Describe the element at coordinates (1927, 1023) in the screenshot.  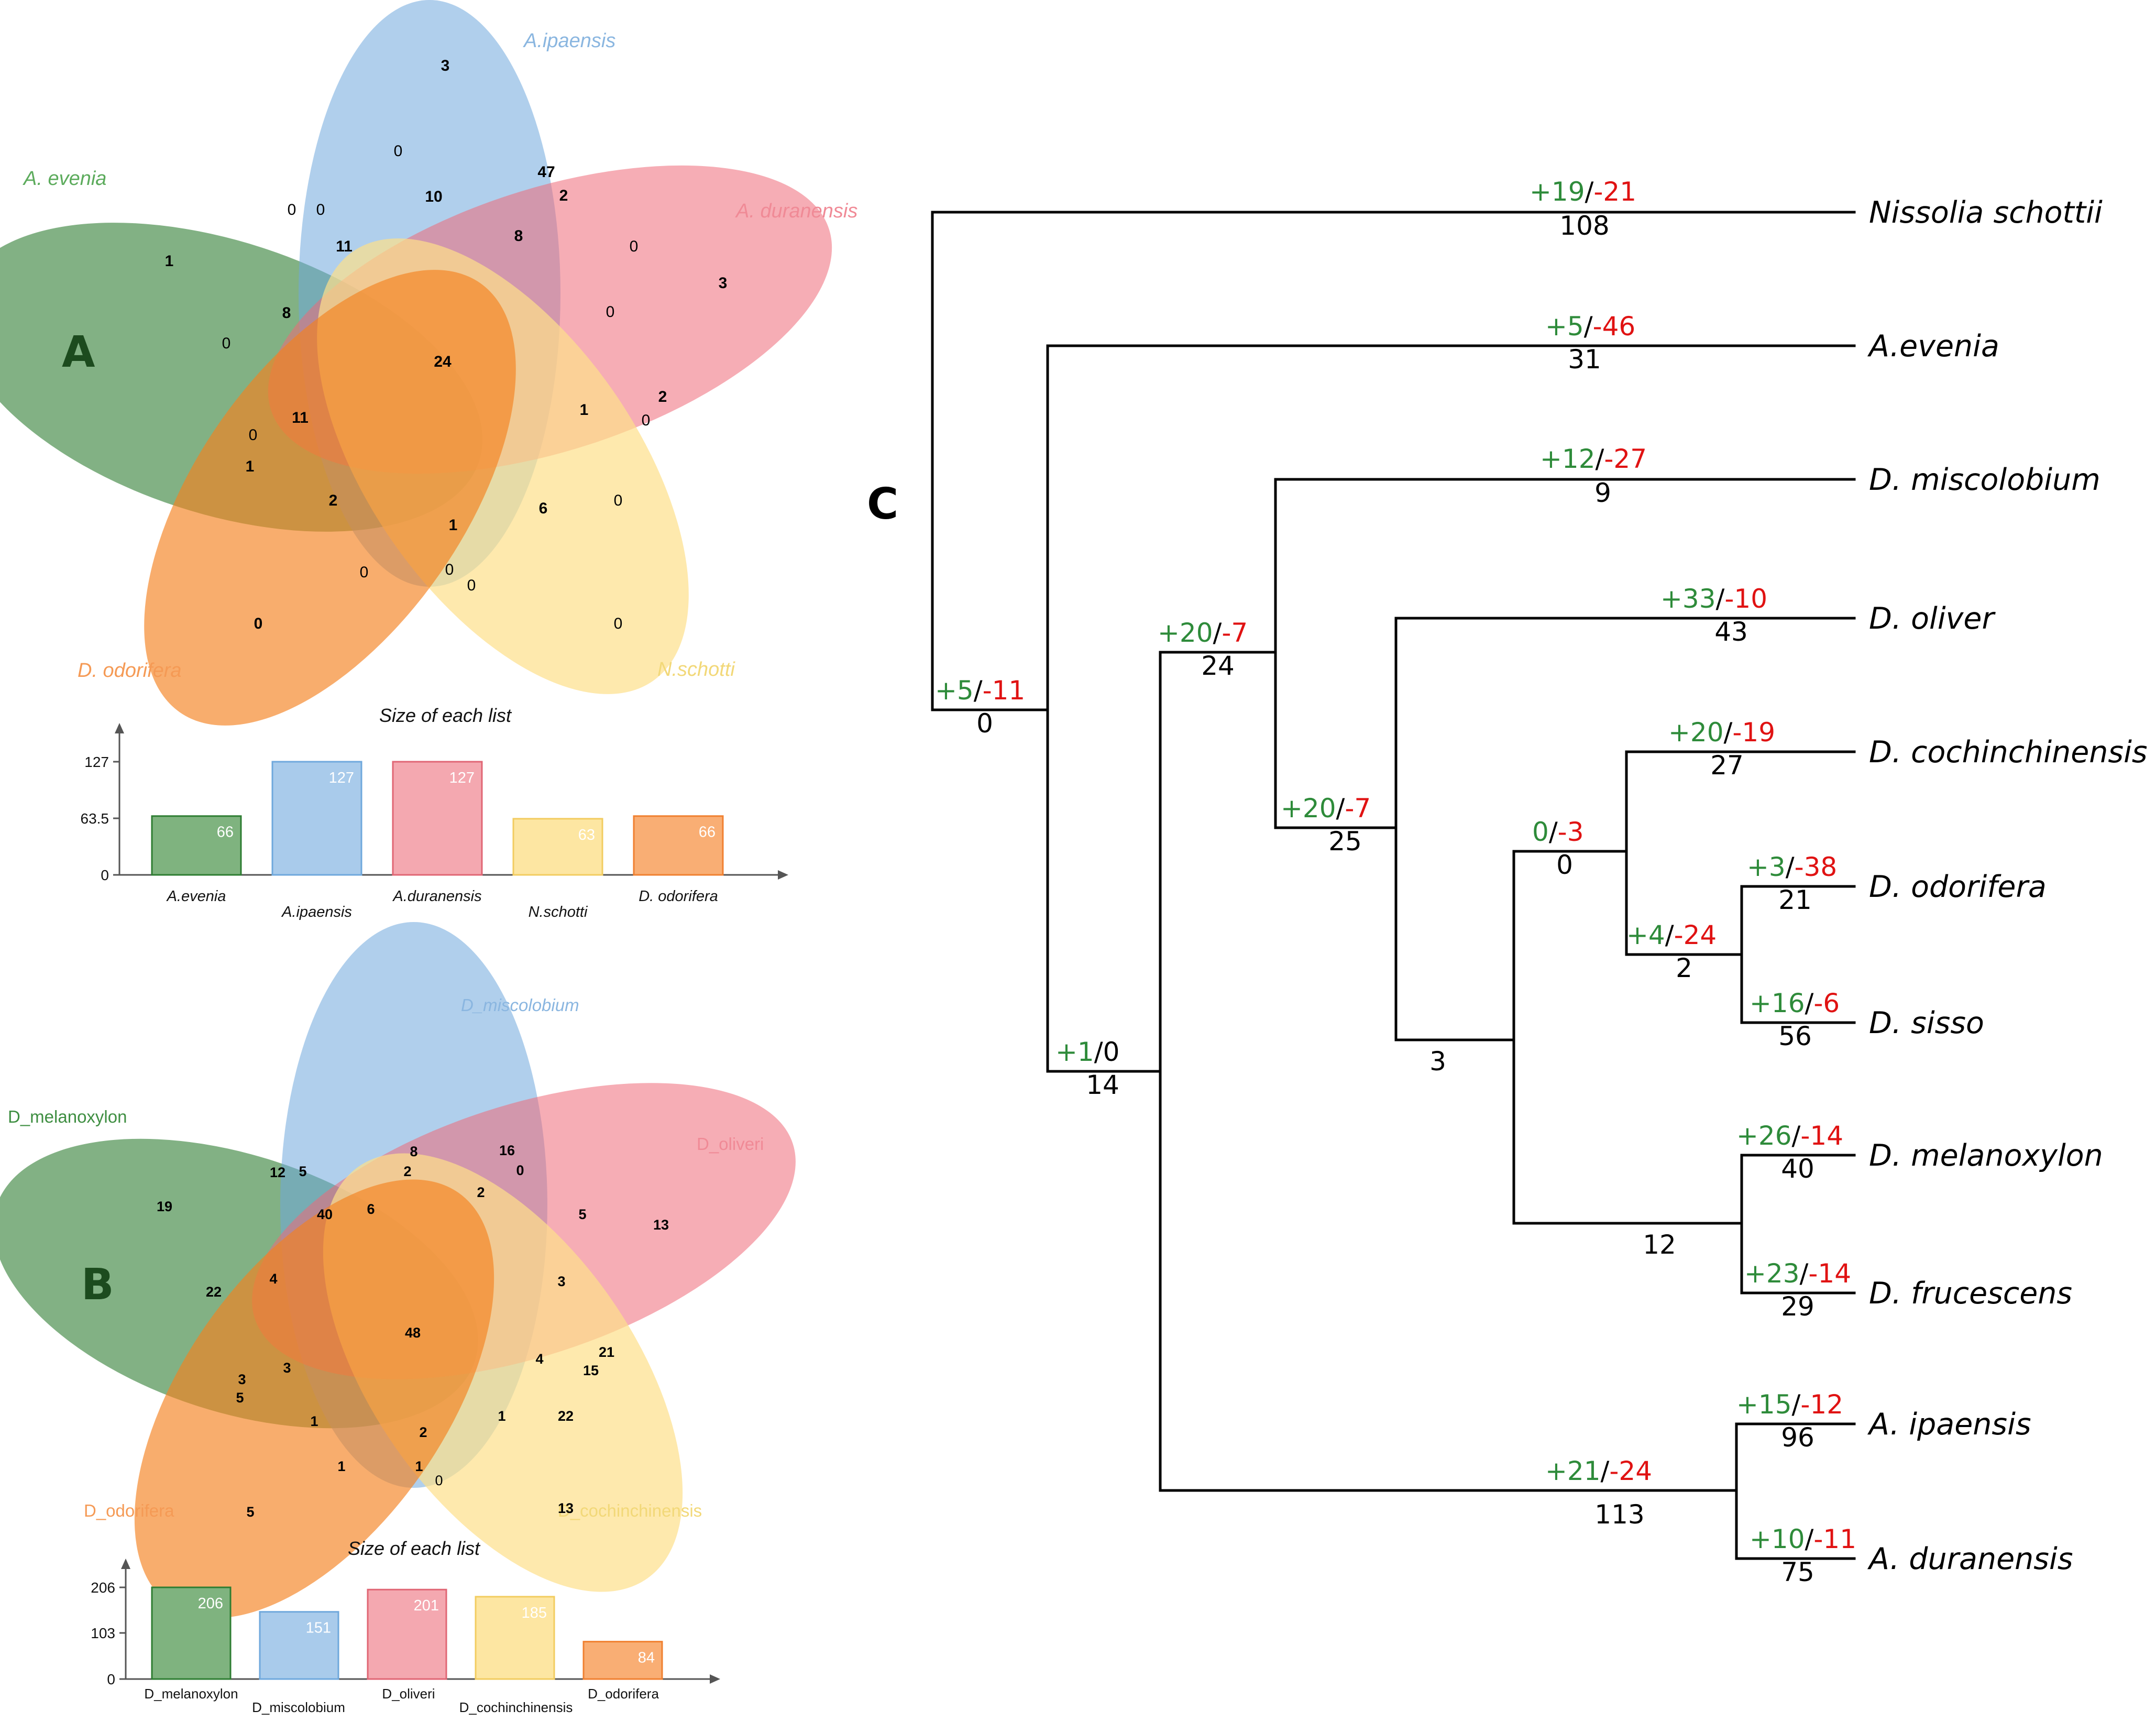
I see `leaf-label-6: D. sisso` at that location.